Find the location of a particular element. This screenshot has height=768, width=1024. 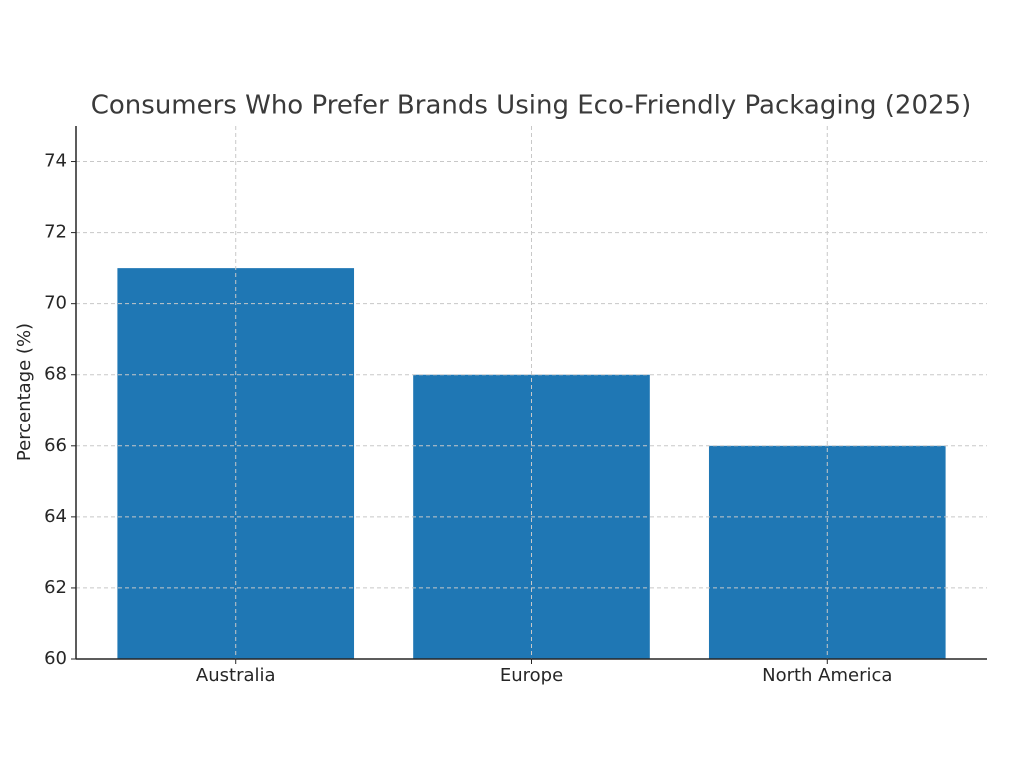

y-tick-label: 70 is located at coordinates (55, 303).